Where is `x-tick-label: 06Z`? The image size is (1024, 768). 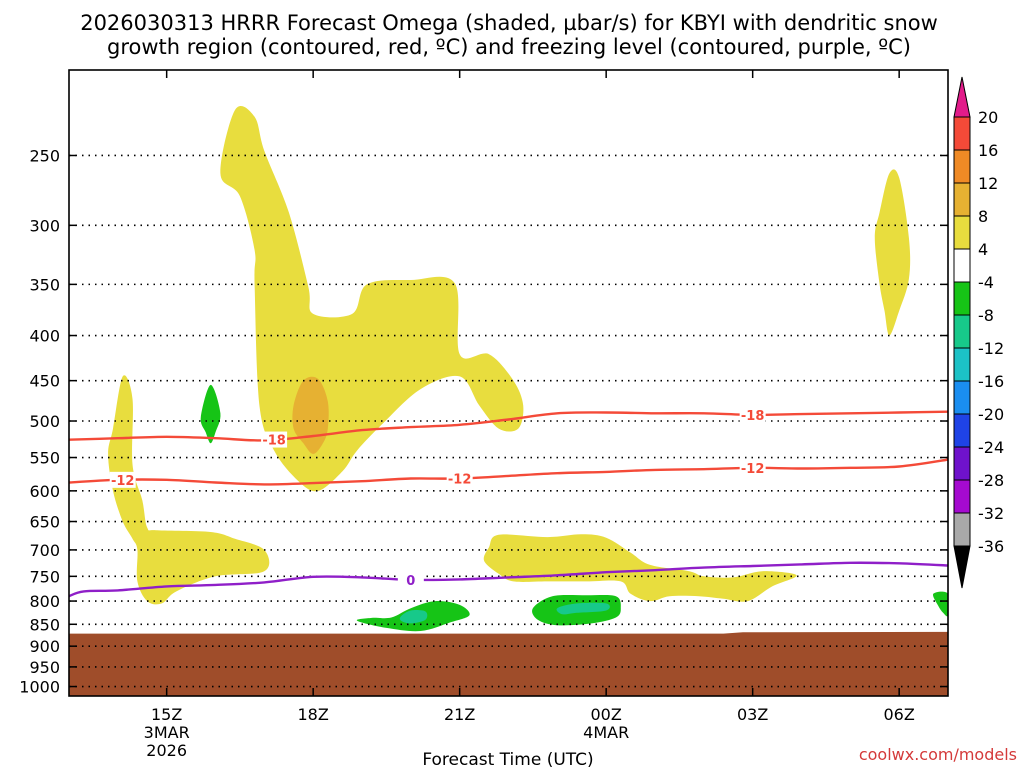
x-tick-label: 06Z is located at coordinates (899, 714).